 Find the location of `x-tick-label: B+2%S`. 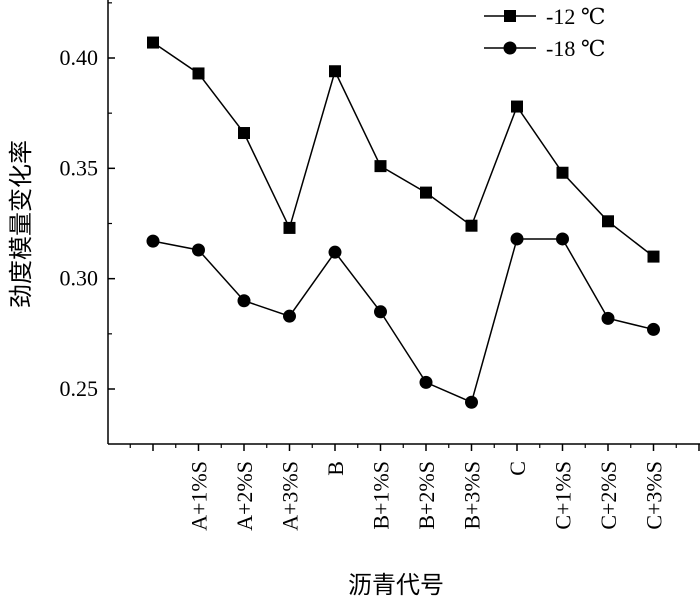

x-tick-label: B+2%S is located at coordinates (426, 495).